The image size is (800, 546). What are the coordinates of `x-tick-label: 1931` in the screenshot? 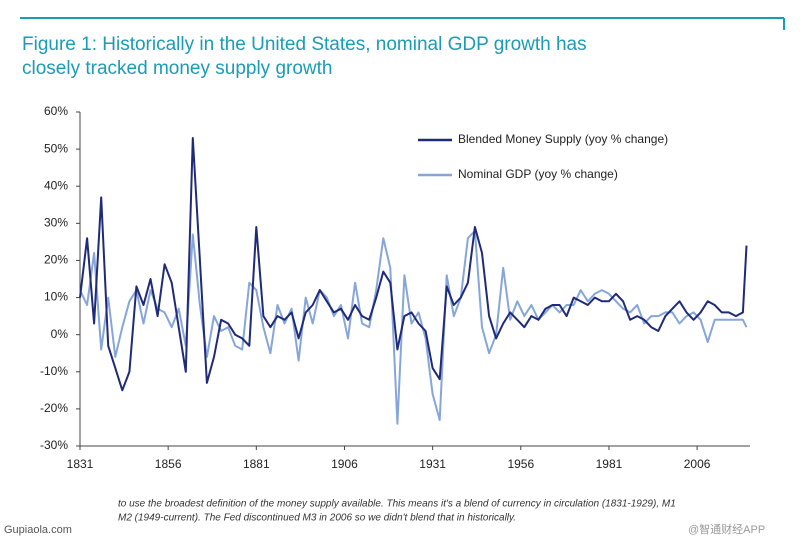 It's located at (432, 464).